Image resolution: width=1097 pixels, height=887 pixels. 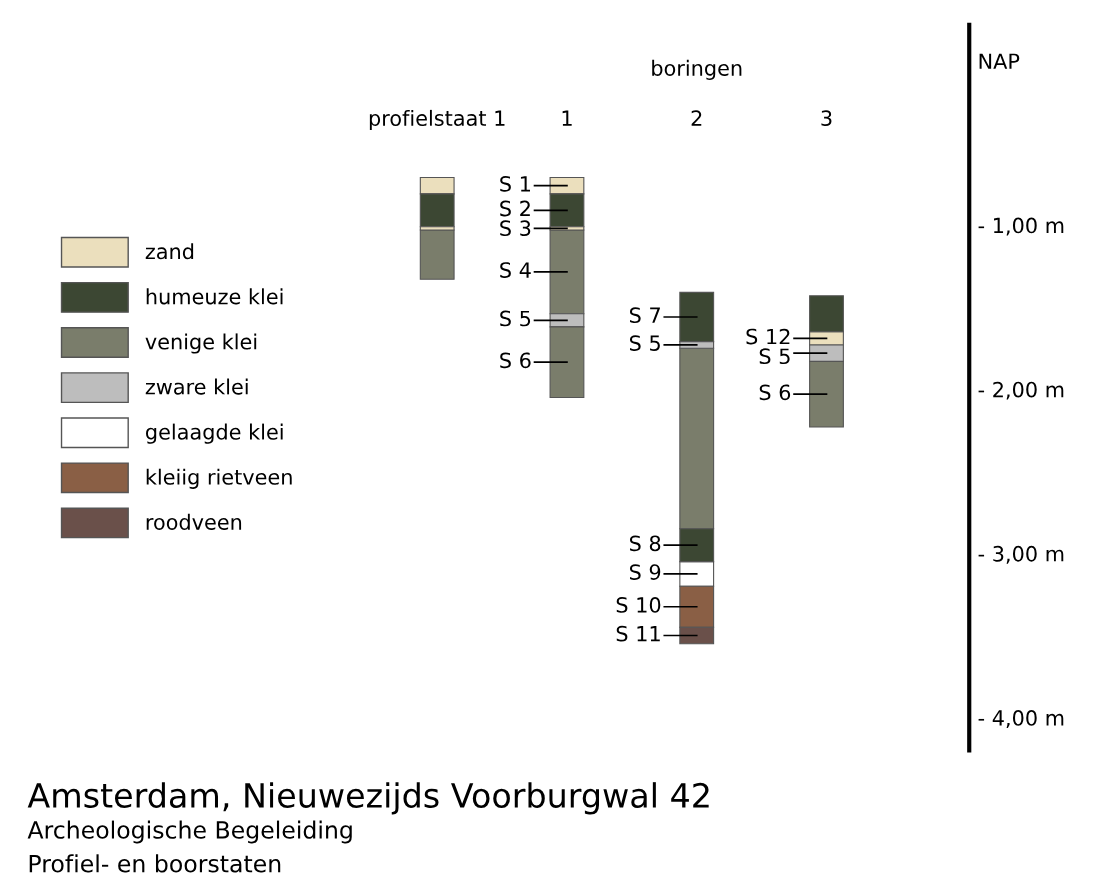 What do you see at coordinates (1021, 390) in the screenshot?
I see `y-tick-label: - 2,00 m` at bounding box center [1021, 390].